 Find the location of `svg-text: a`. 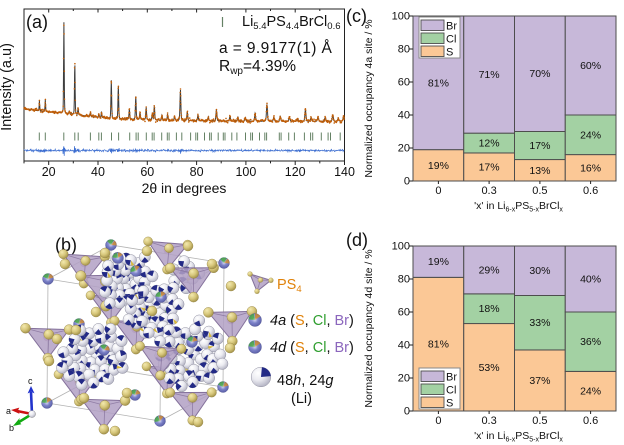

svg-text: a is located at coordinates (8, 411).